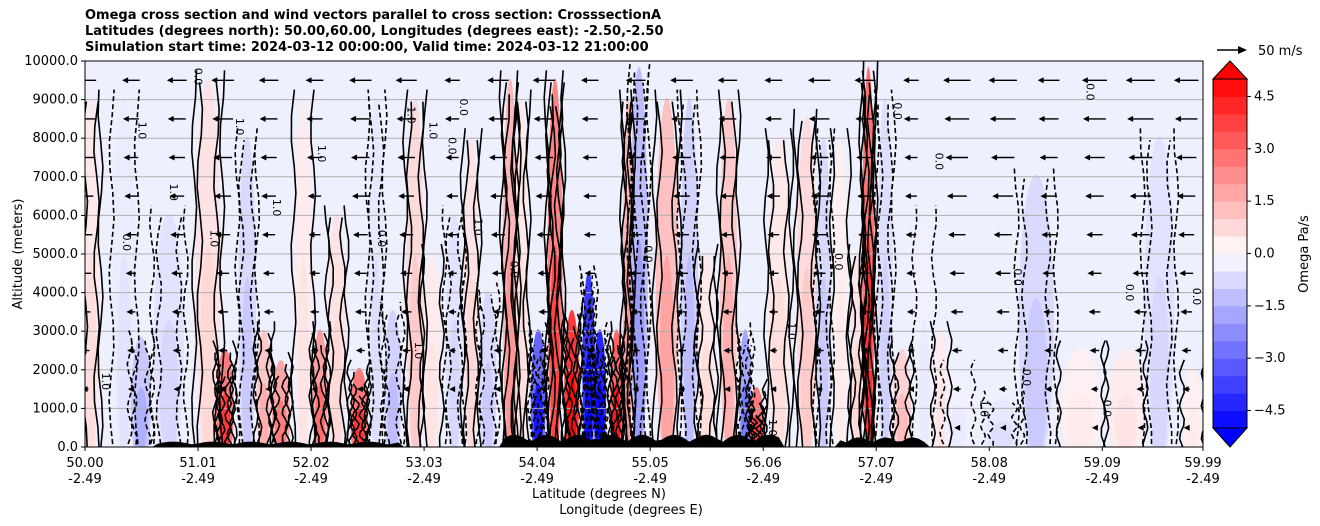 The width and height of the screenshot is (1320, 526). Describe the element at coordinates (763, 463) in the screenshot. I see `x-tick-label-lat: 56.06` at that location.